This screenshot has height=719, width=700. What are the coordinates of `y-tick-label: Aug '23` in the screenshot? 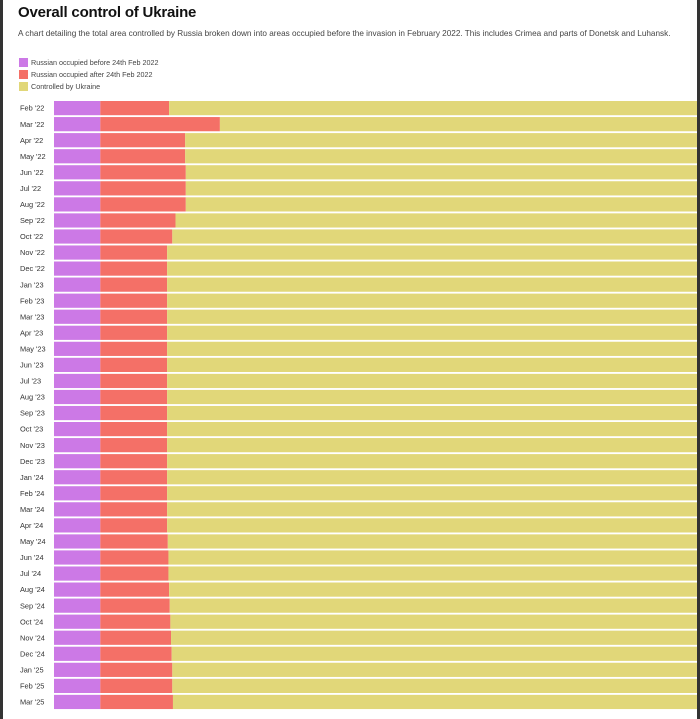 It's located at (32, 397).